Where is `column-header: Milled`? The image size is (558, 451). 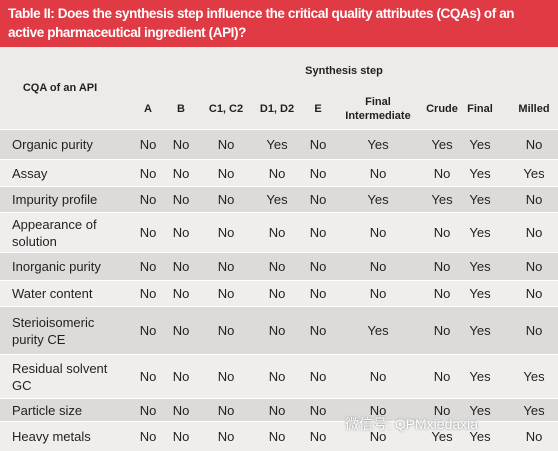
column-header: Milled is located at coordinates (534, 109).